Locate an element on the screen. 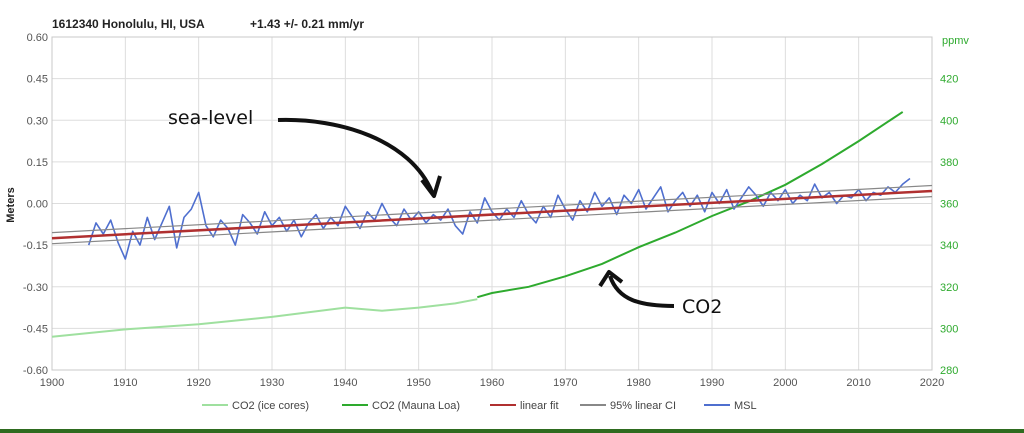 This screenshot has width=1024, height=433. y2-tick-label: 280 is located at coordinates (949, 371).